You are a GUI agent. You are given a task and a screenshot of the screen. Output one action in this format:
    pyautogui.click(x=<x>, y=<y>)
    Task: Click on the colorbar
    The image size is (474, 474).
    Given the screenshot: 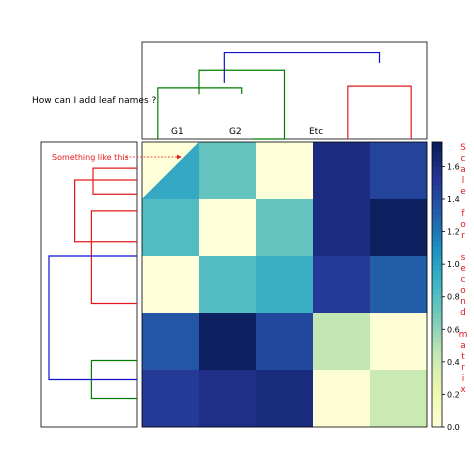 What is the action you would take?
    pyautogui.click(x=437, y=284)
    